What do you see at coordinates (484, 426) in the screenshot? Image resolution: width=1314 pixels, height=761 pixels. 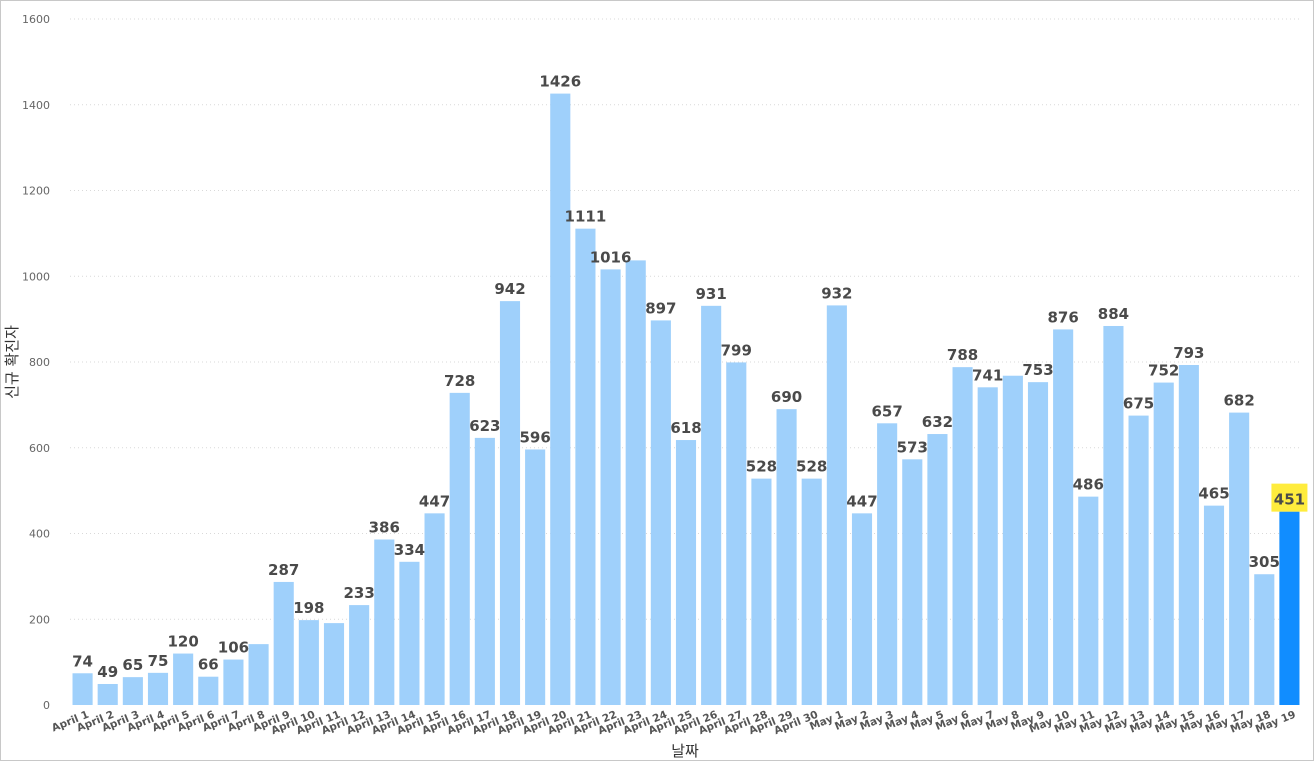 I see `data-label: 623` at bounding box center [484, 426].